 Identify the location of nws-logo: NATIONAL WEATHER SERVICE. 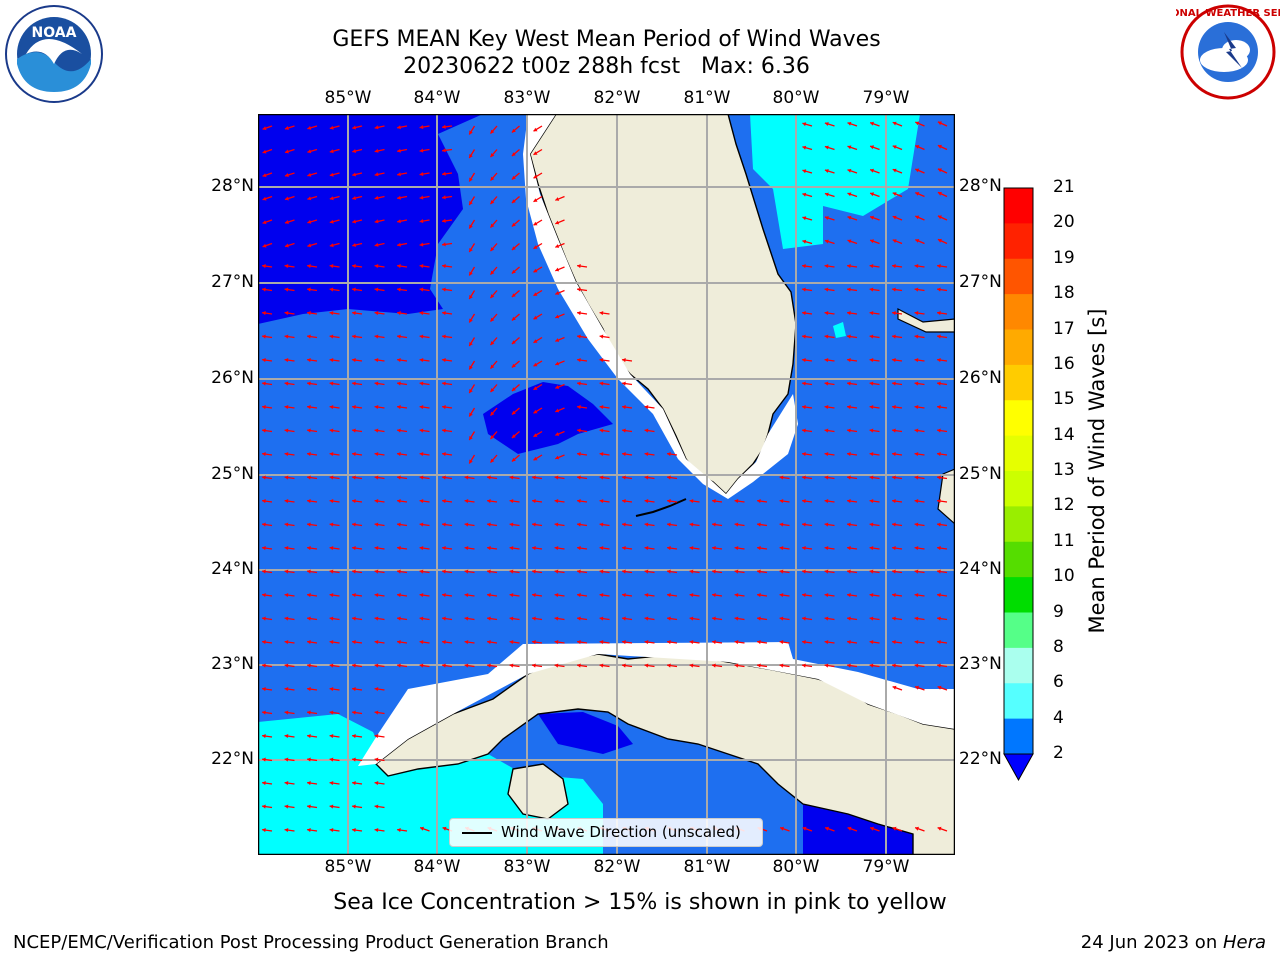
(1228, 52).